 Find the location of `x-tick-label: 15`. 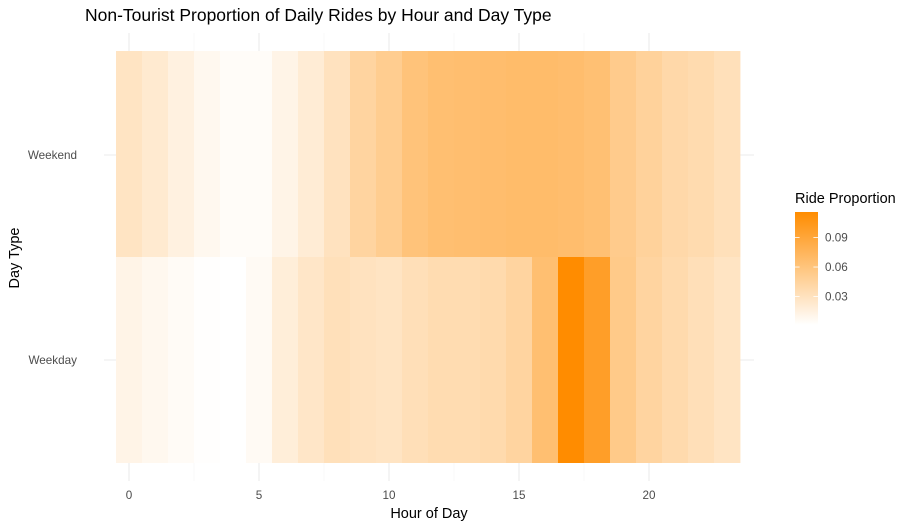

x-tick-label: 15 is located at coordinates (519, 495).